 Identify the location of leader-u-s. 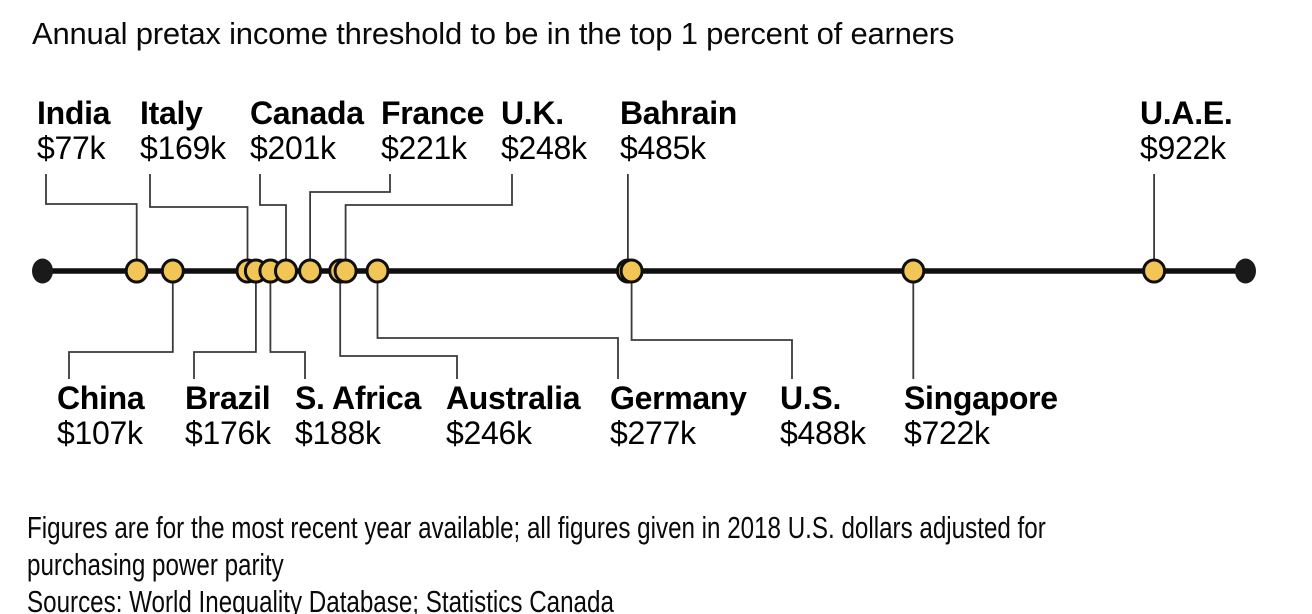
(711, 325).